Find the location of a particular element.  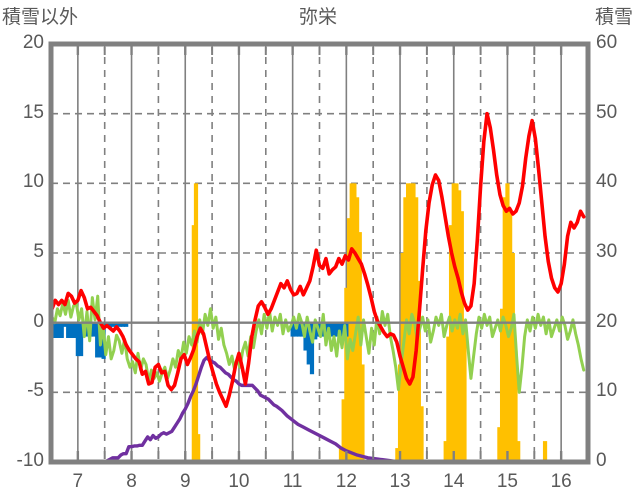

x-axis-tick-label: 15 is located at coordinates (507, 481).